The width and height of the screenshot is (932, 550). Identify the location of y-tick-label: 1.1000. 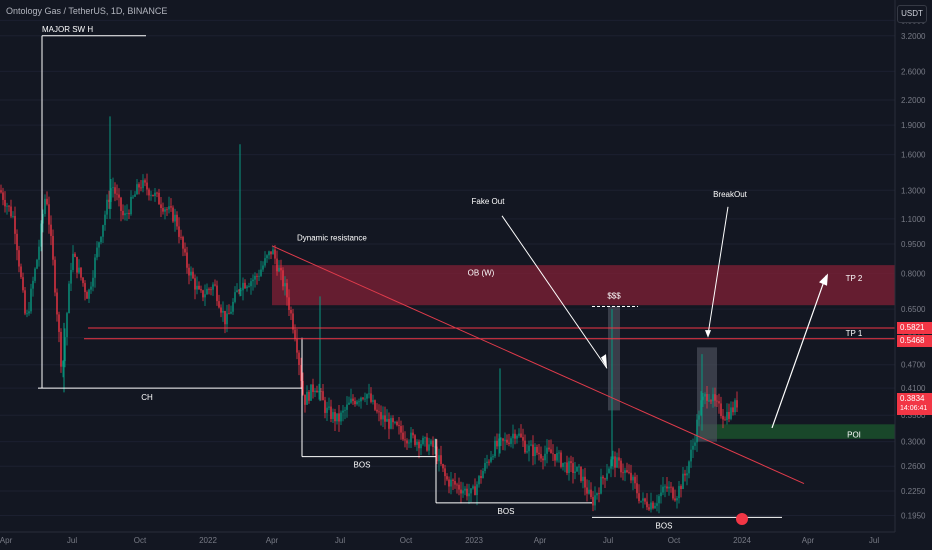
(913, 219).